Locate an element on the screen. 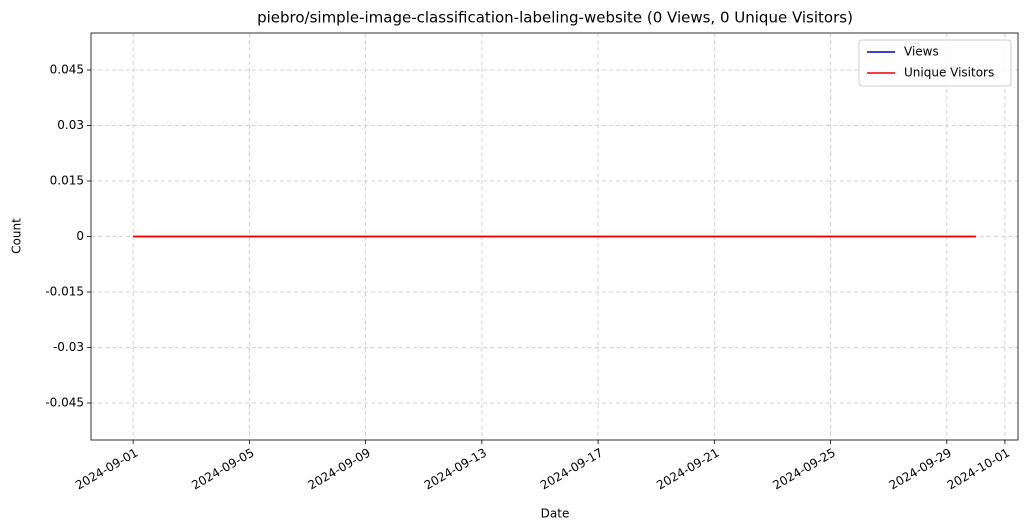  y-tick-label: 0 is located at coordinates (80, 236).